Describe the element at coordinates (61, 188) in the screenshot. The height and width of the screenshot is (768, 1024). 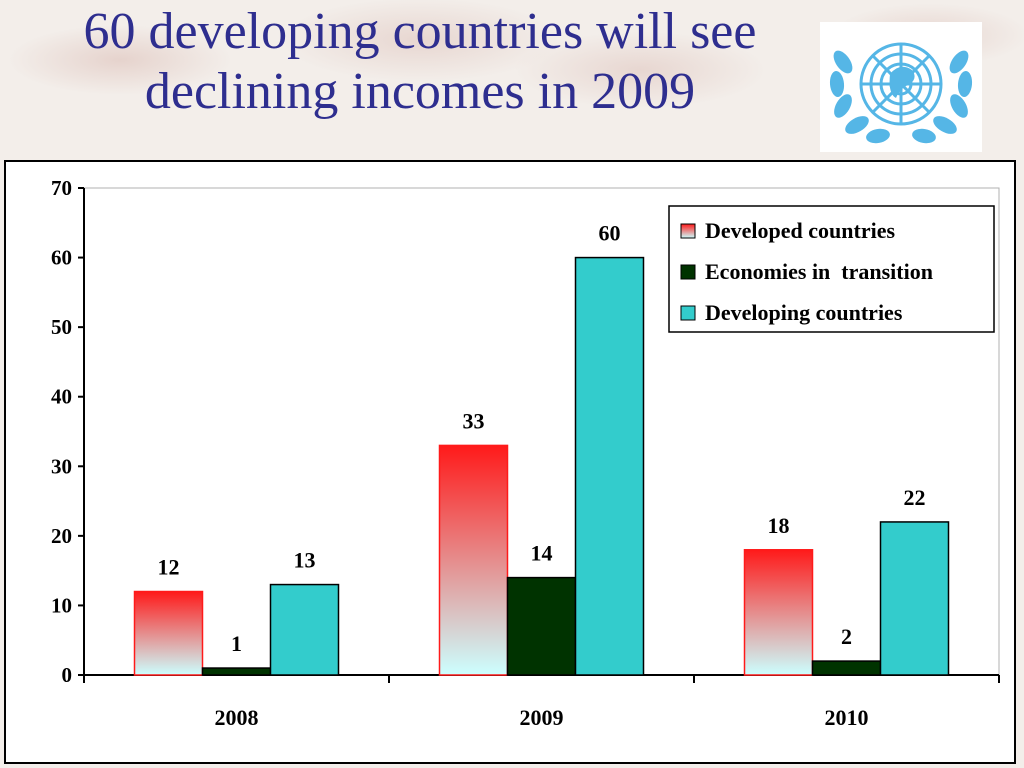
I see `y-tick-label: 70` at that location.